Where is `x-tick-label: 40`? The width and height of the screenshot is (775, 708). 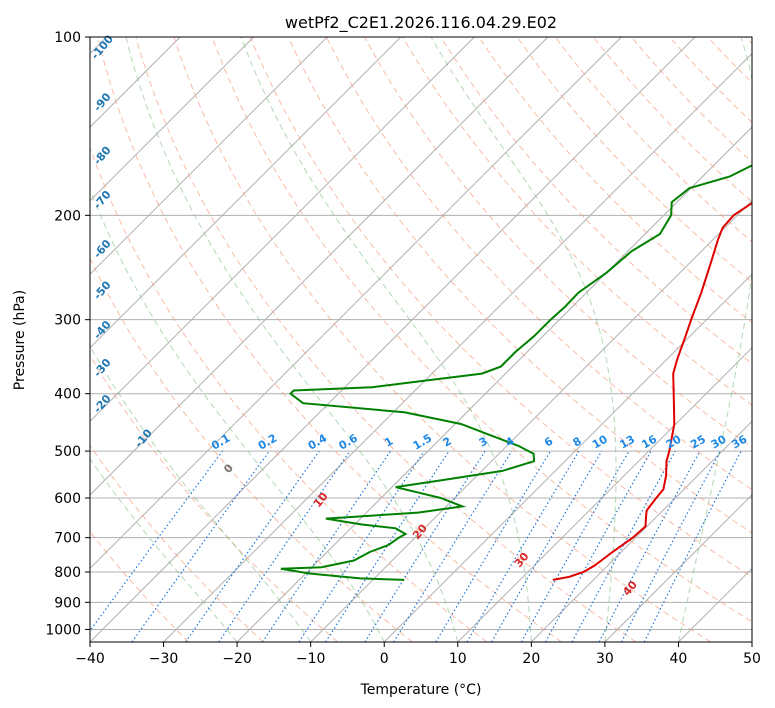
x-tick-label: 40 is located at coordinates (679, 659).